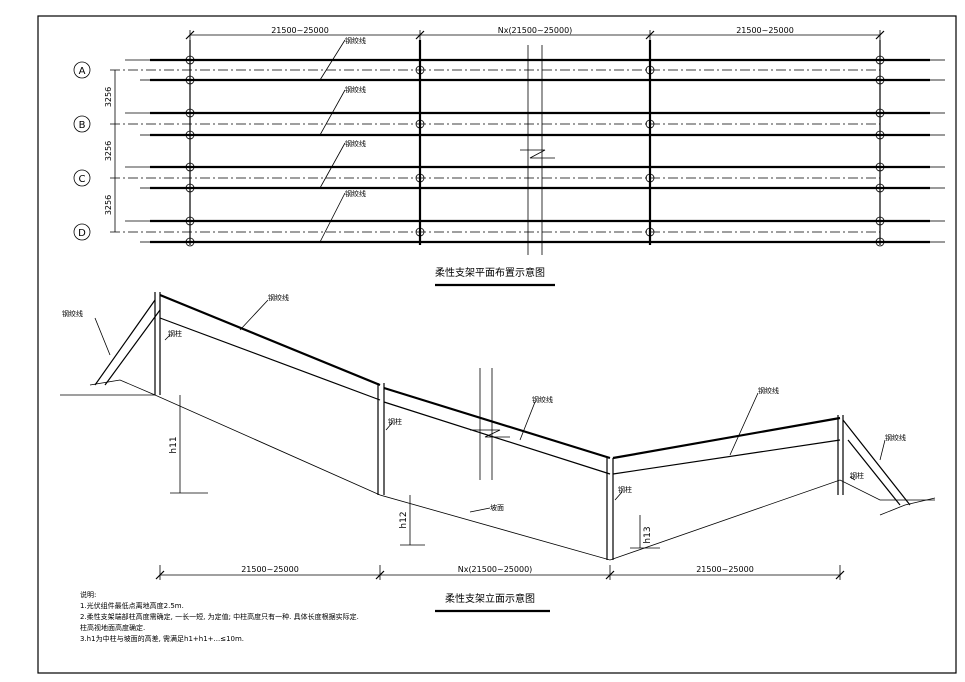  What do you see at coordinates (175, 333) in the screenshot?
I see `elev-column-label-left: 钢柱` at bounding box center [175, 333].